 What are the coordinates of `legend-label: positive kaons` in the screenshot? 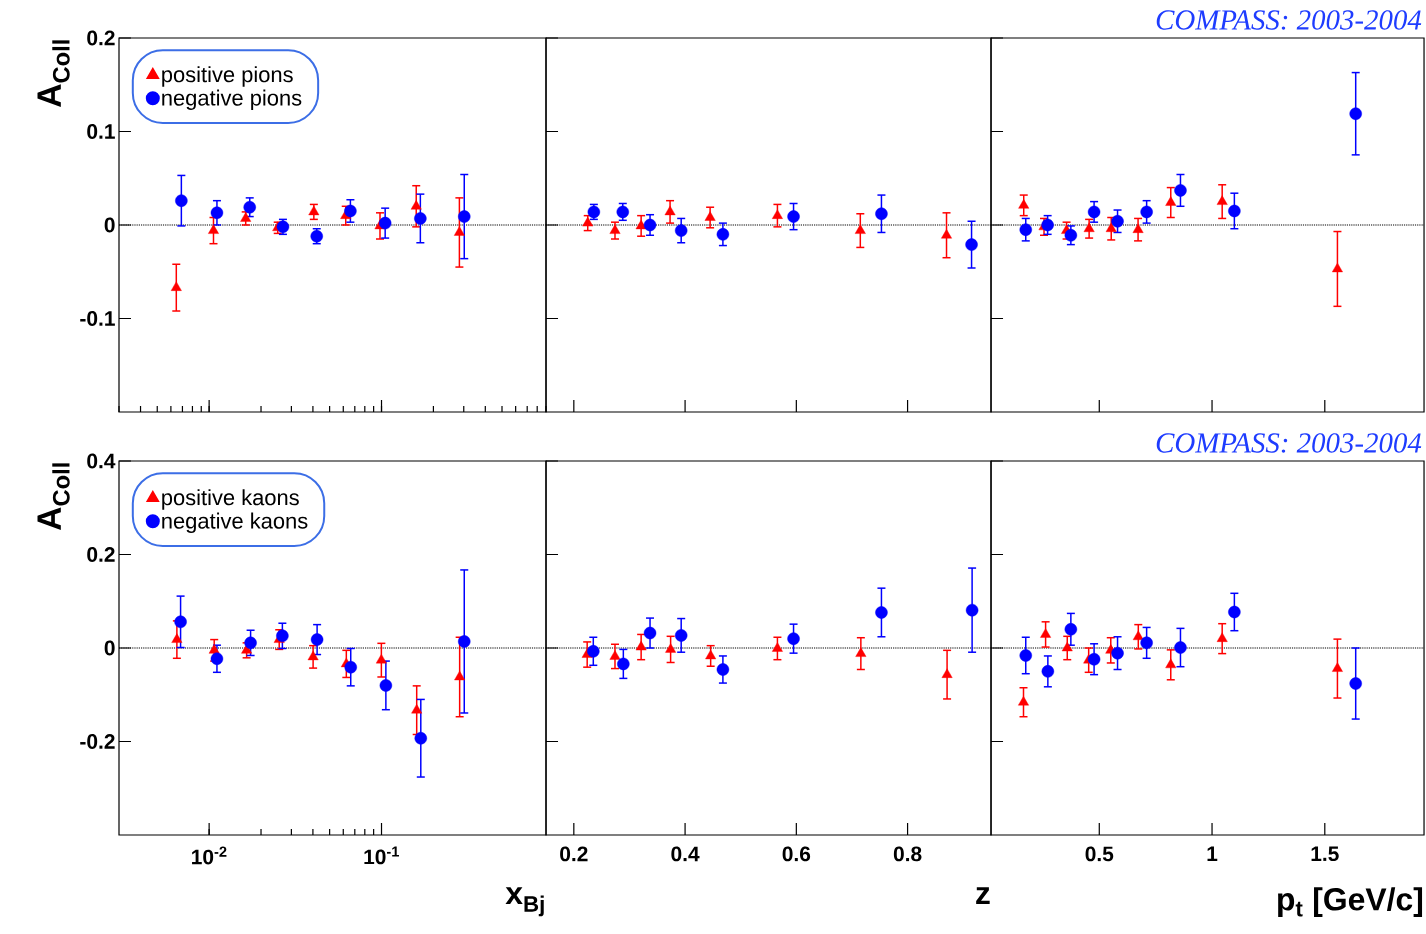 It's located at (230, 499).